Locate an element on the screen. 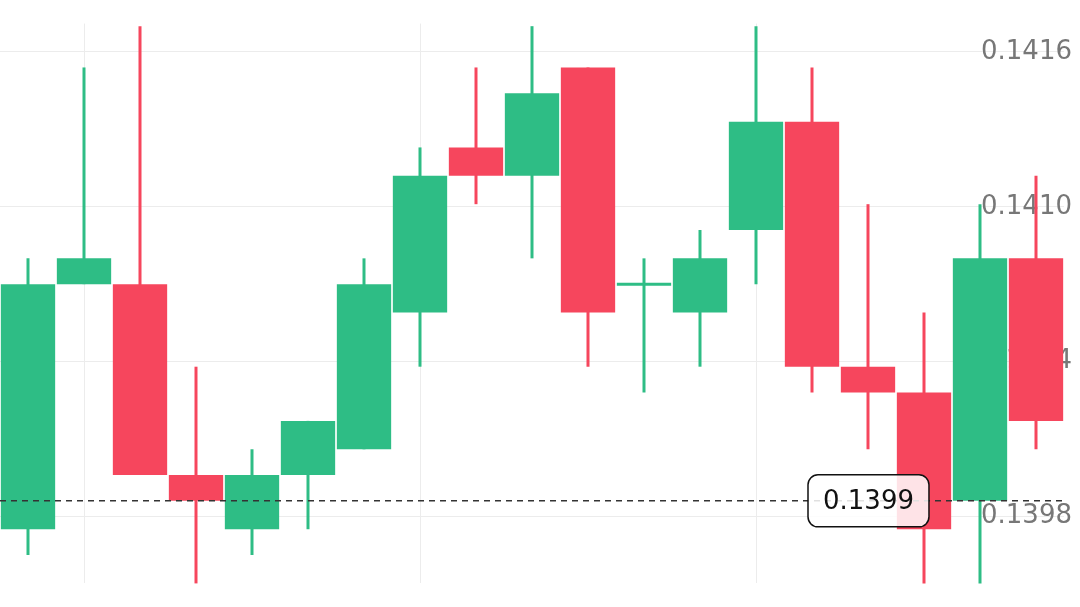 This screenshot has height=607, width=1080. ref-line-label: 0.1399 is located at coordinates (868, 499).